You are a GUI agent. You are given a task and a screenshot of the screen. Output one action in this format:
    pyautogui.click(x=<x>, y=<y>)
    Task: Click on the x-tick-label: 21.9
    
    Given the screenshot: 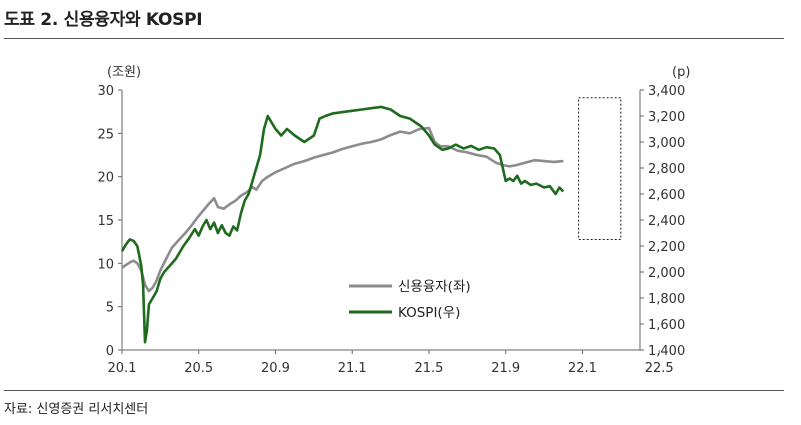 What is the action you would take?
    pyautogui.click(x=505, y=368)
    